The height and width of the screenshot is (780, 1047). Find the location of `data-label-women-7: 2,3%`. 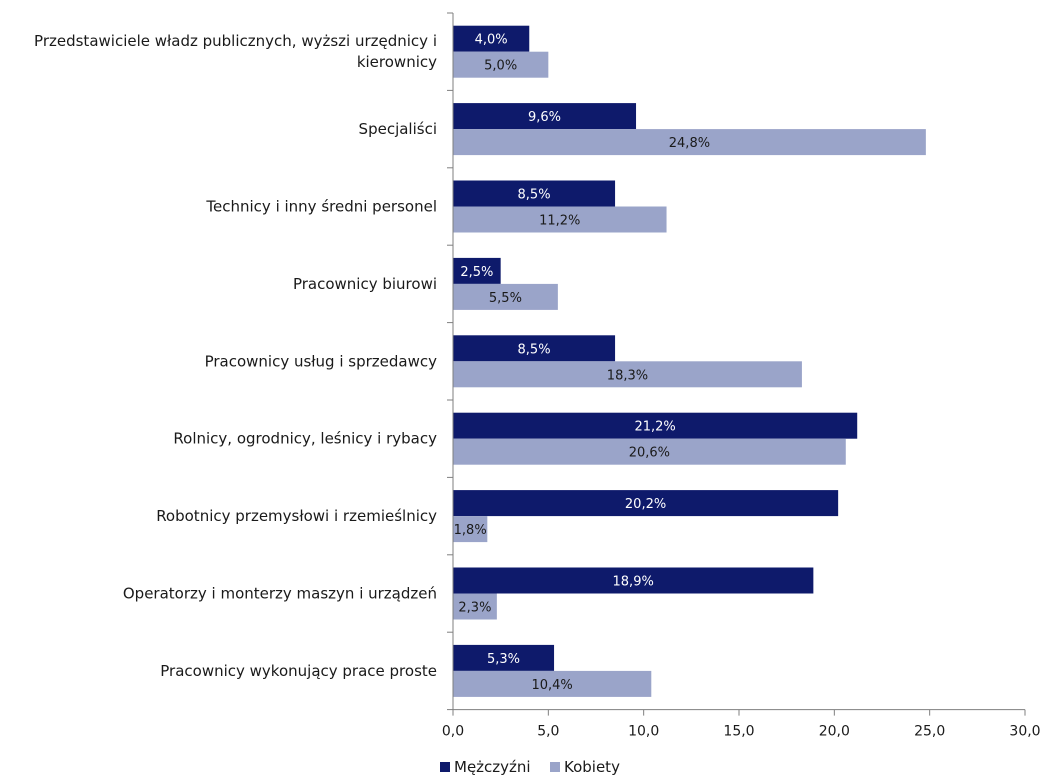

data-label-women-7: 2,3% is located at coordinates (474, 608).